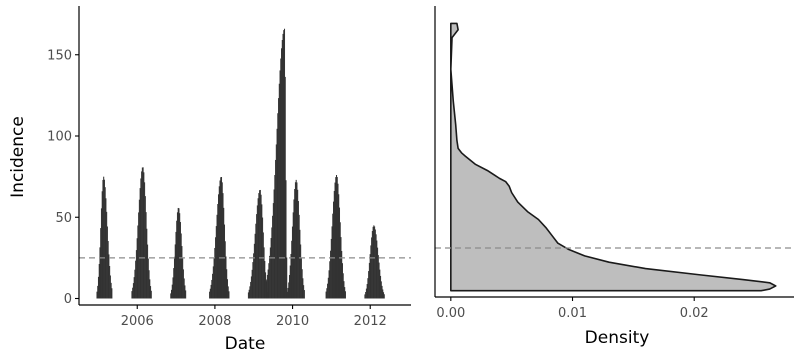 The image size is (794, 353). I want to click on left-x-ticks: 2006 2008 2010 2012, so click(254, 317).